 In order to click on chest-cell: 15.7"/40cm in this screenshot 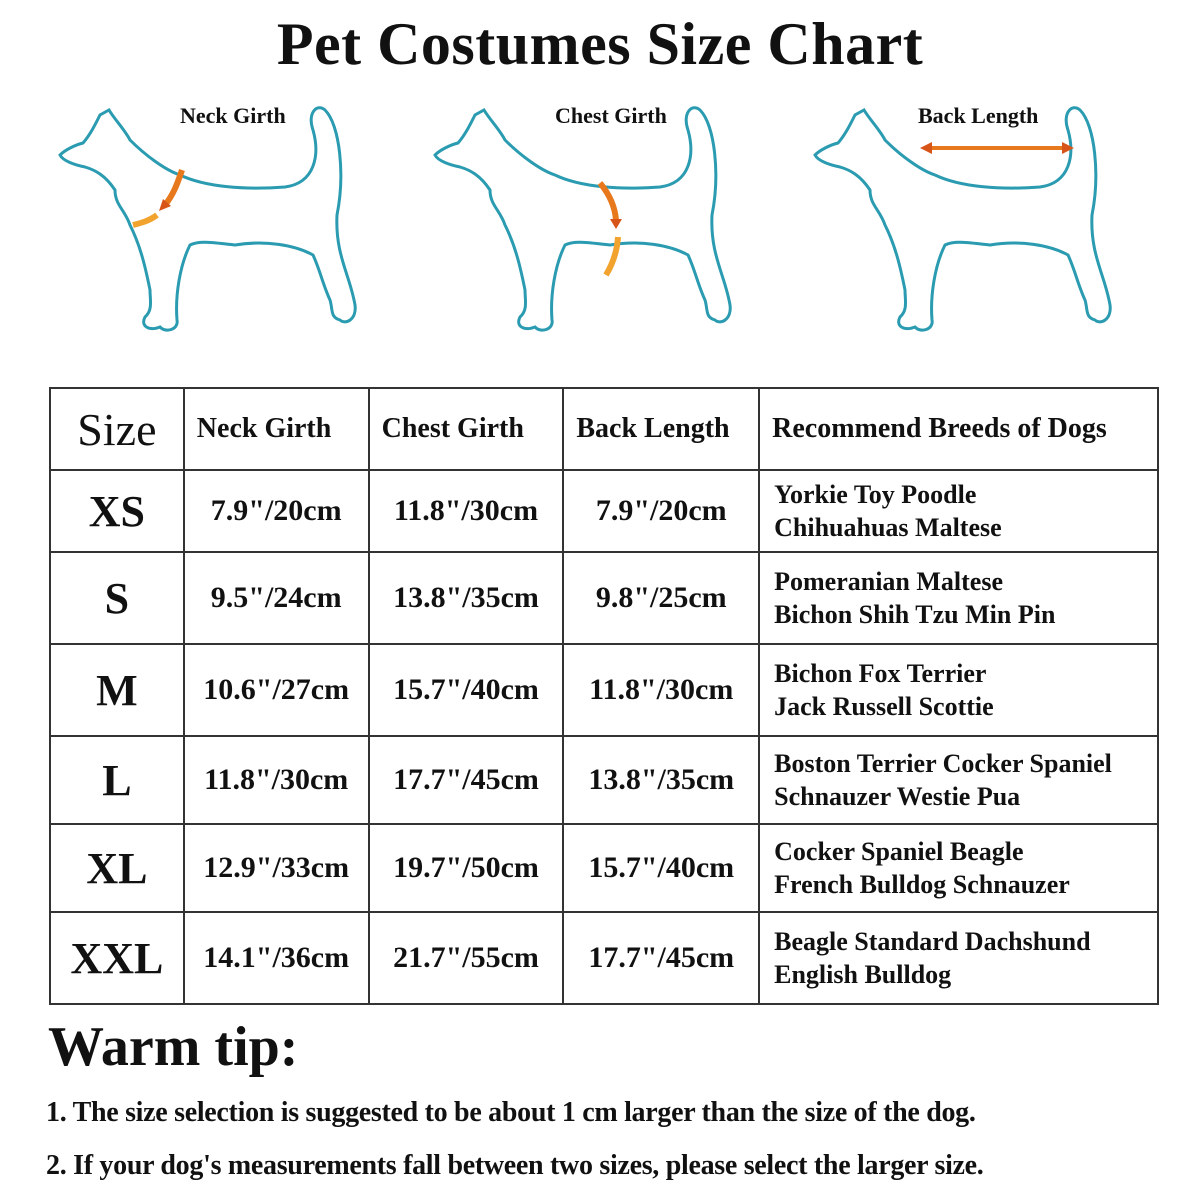, I will do `click(466, 690)`.